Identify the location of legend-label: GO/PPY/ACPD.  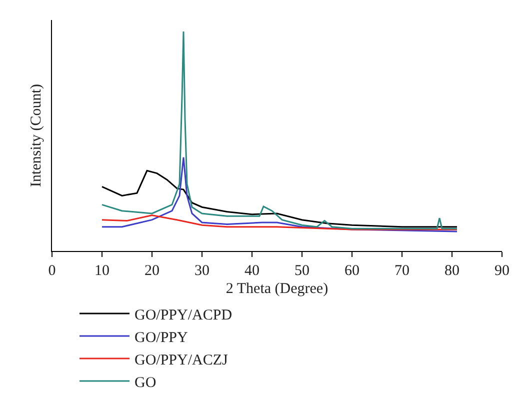
(183, 315).